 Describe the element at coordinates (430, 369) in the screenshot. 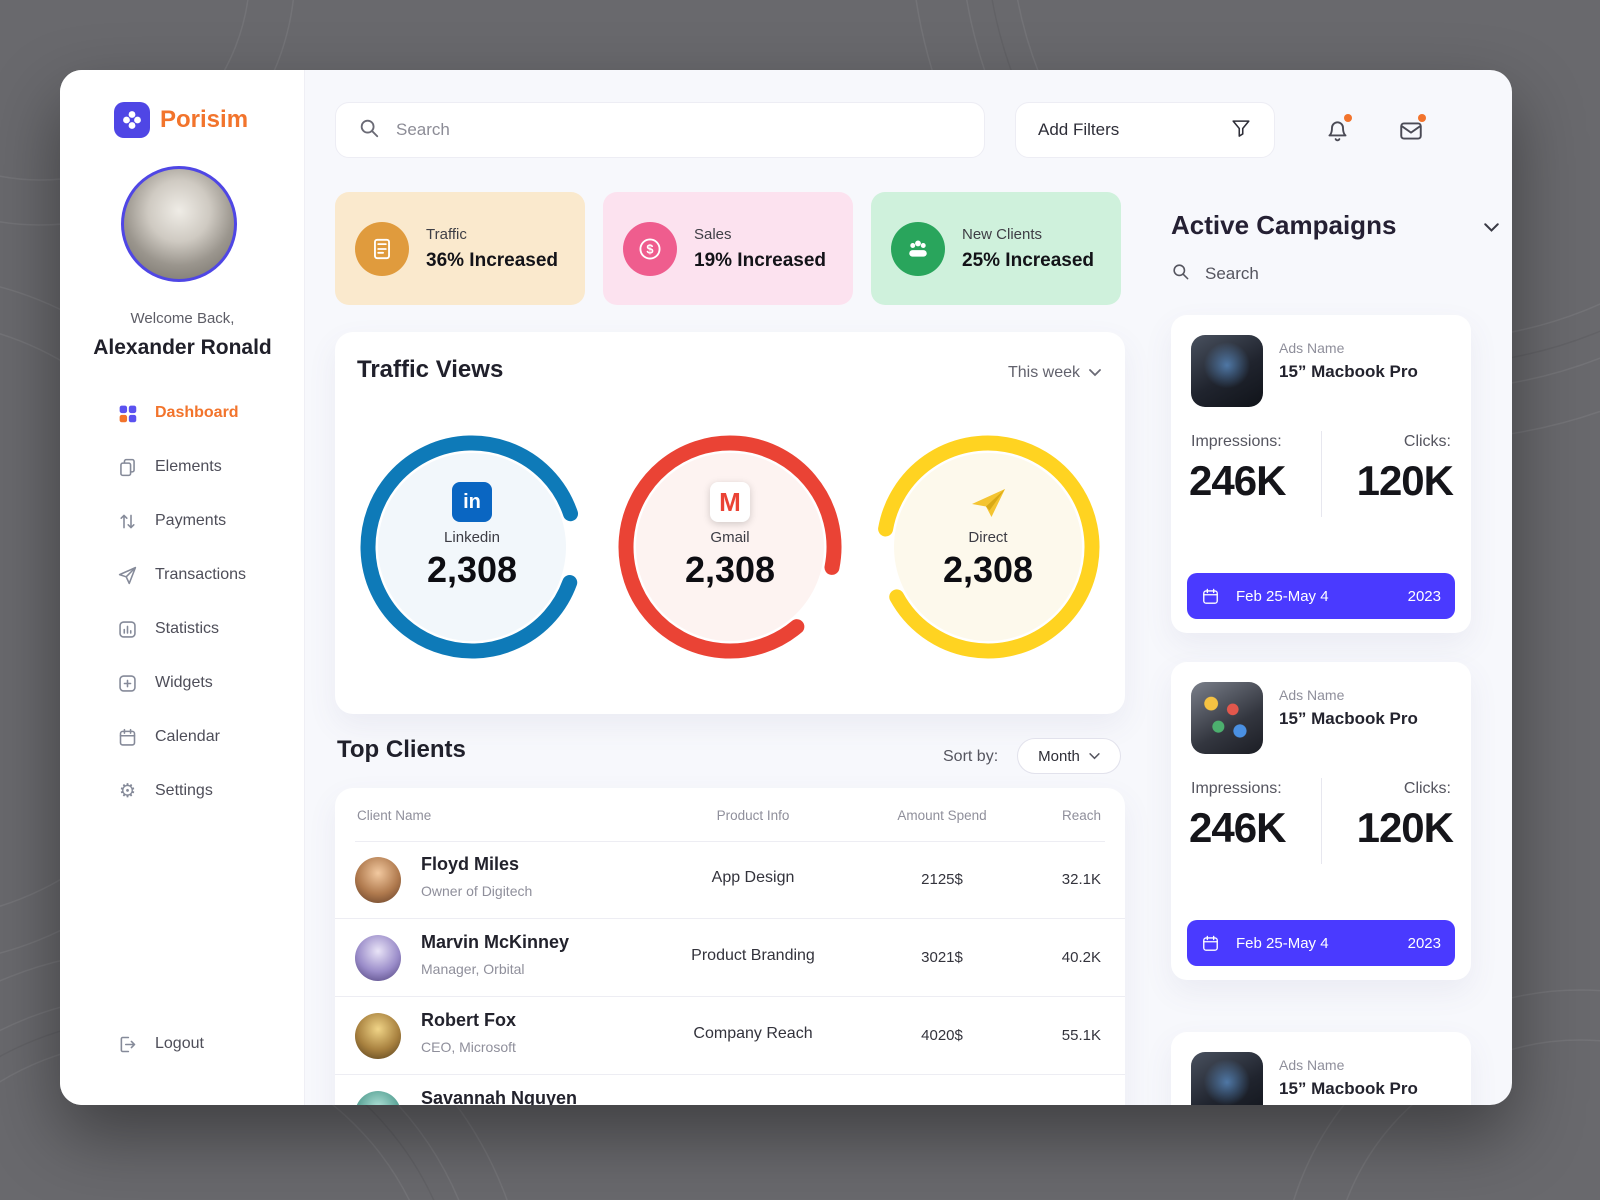

I see `traffic-views-title: Traffic Views` at that location.